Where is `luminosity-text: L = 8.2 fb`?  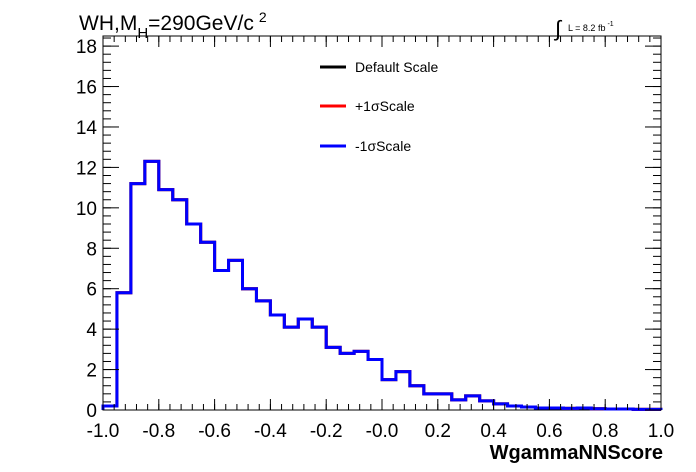
luminosity-text: L = 8.2 fb is located at coordinates (586, 28).